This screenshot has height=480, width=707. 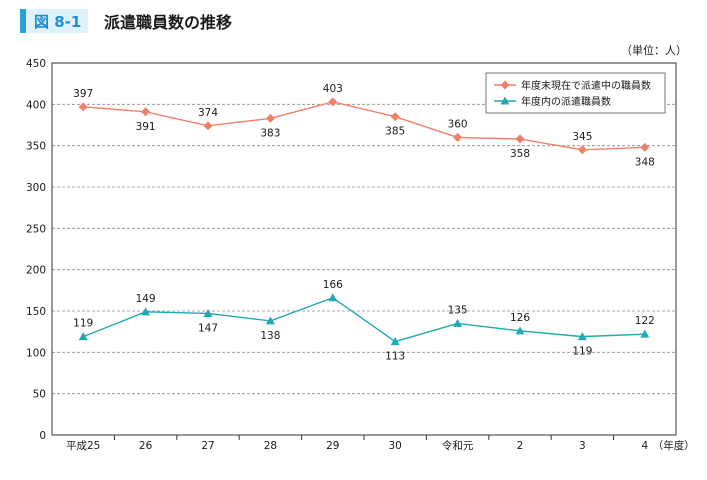 I want to click on data-label: 385, so click(x=395, y=132).